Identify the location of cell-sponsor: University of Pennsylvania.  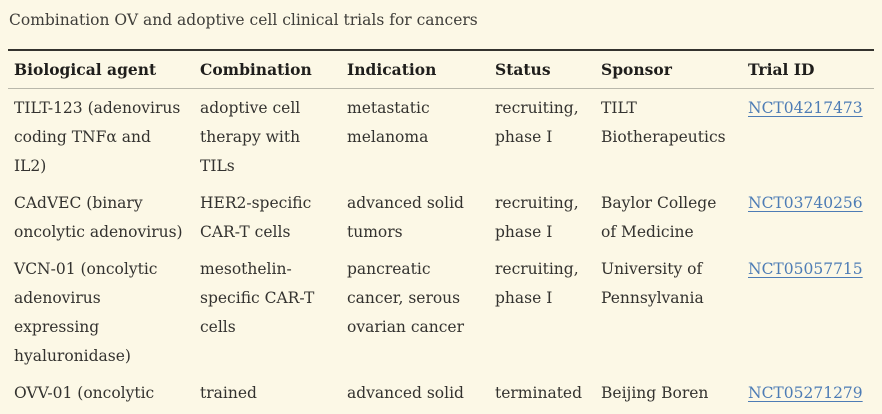
(652, 283).